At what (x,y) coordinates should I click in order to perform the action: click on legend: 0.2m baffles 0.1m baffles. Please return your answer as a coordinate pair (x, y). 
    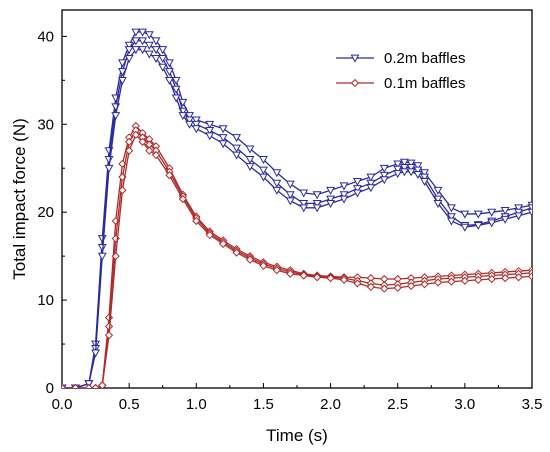
    Looking at the image, I should click on (400, 71).